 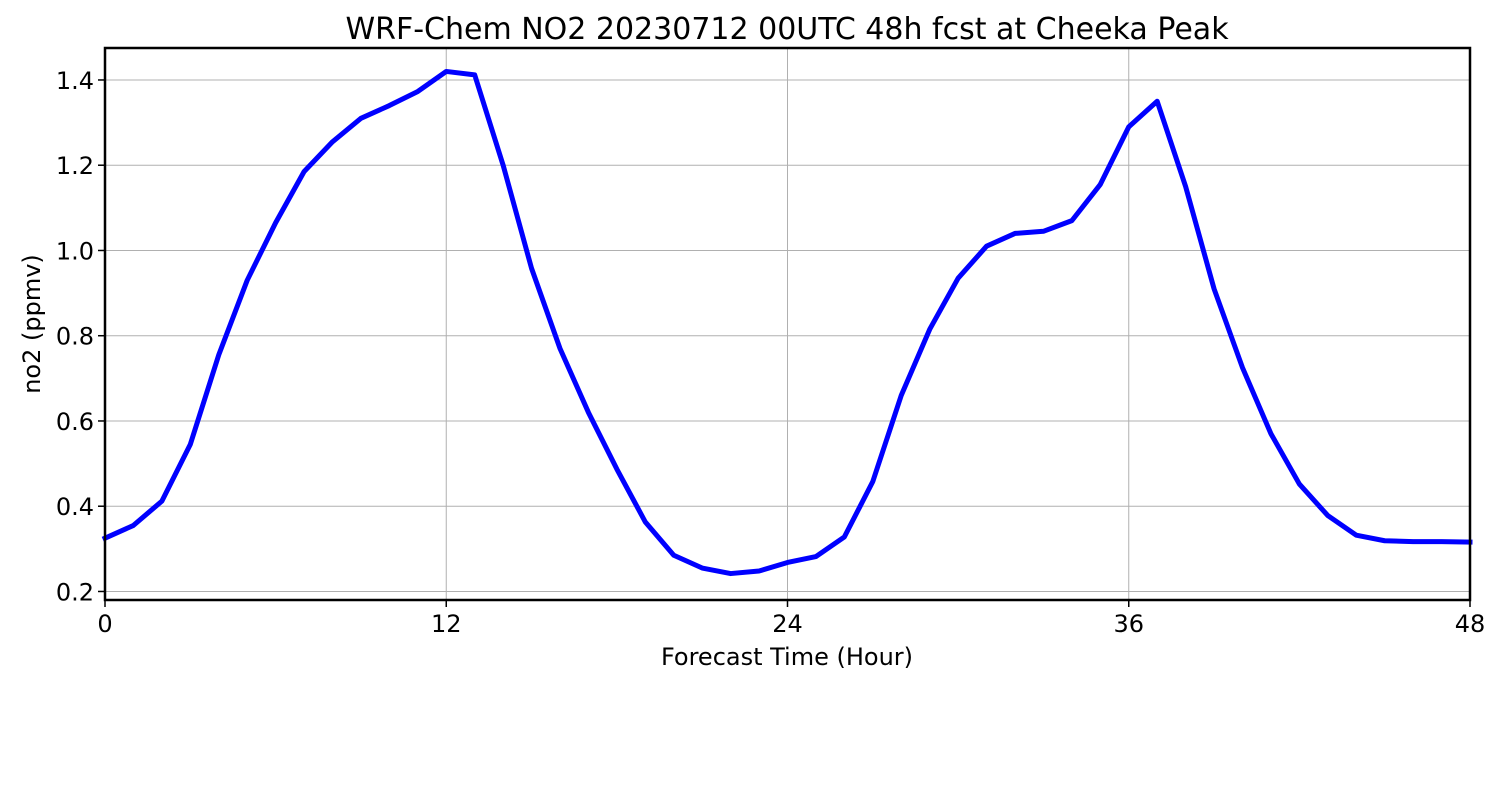 What do you see at coordinates (75, 422) in the screenshot?
I see `y-tick-label: 0.6` at bounding box center [75, 422].